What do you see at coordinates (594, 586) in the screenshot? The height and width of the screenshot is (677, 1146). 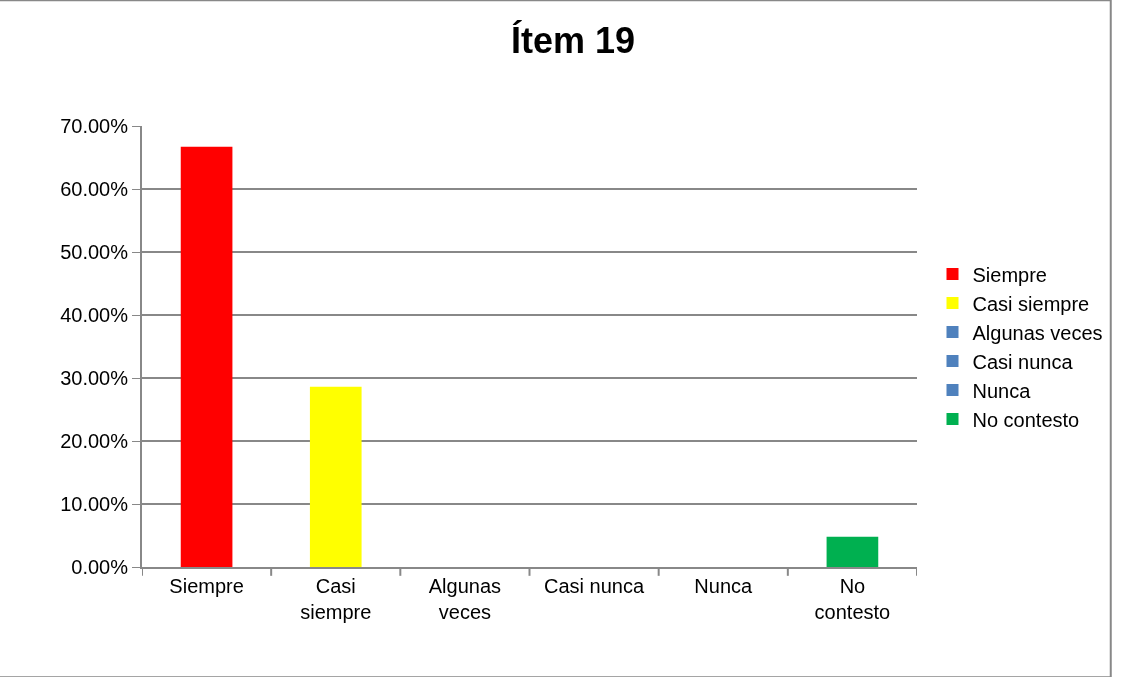 I see `x-tick-label: Casi nunca` at bounding box center [594, 586].